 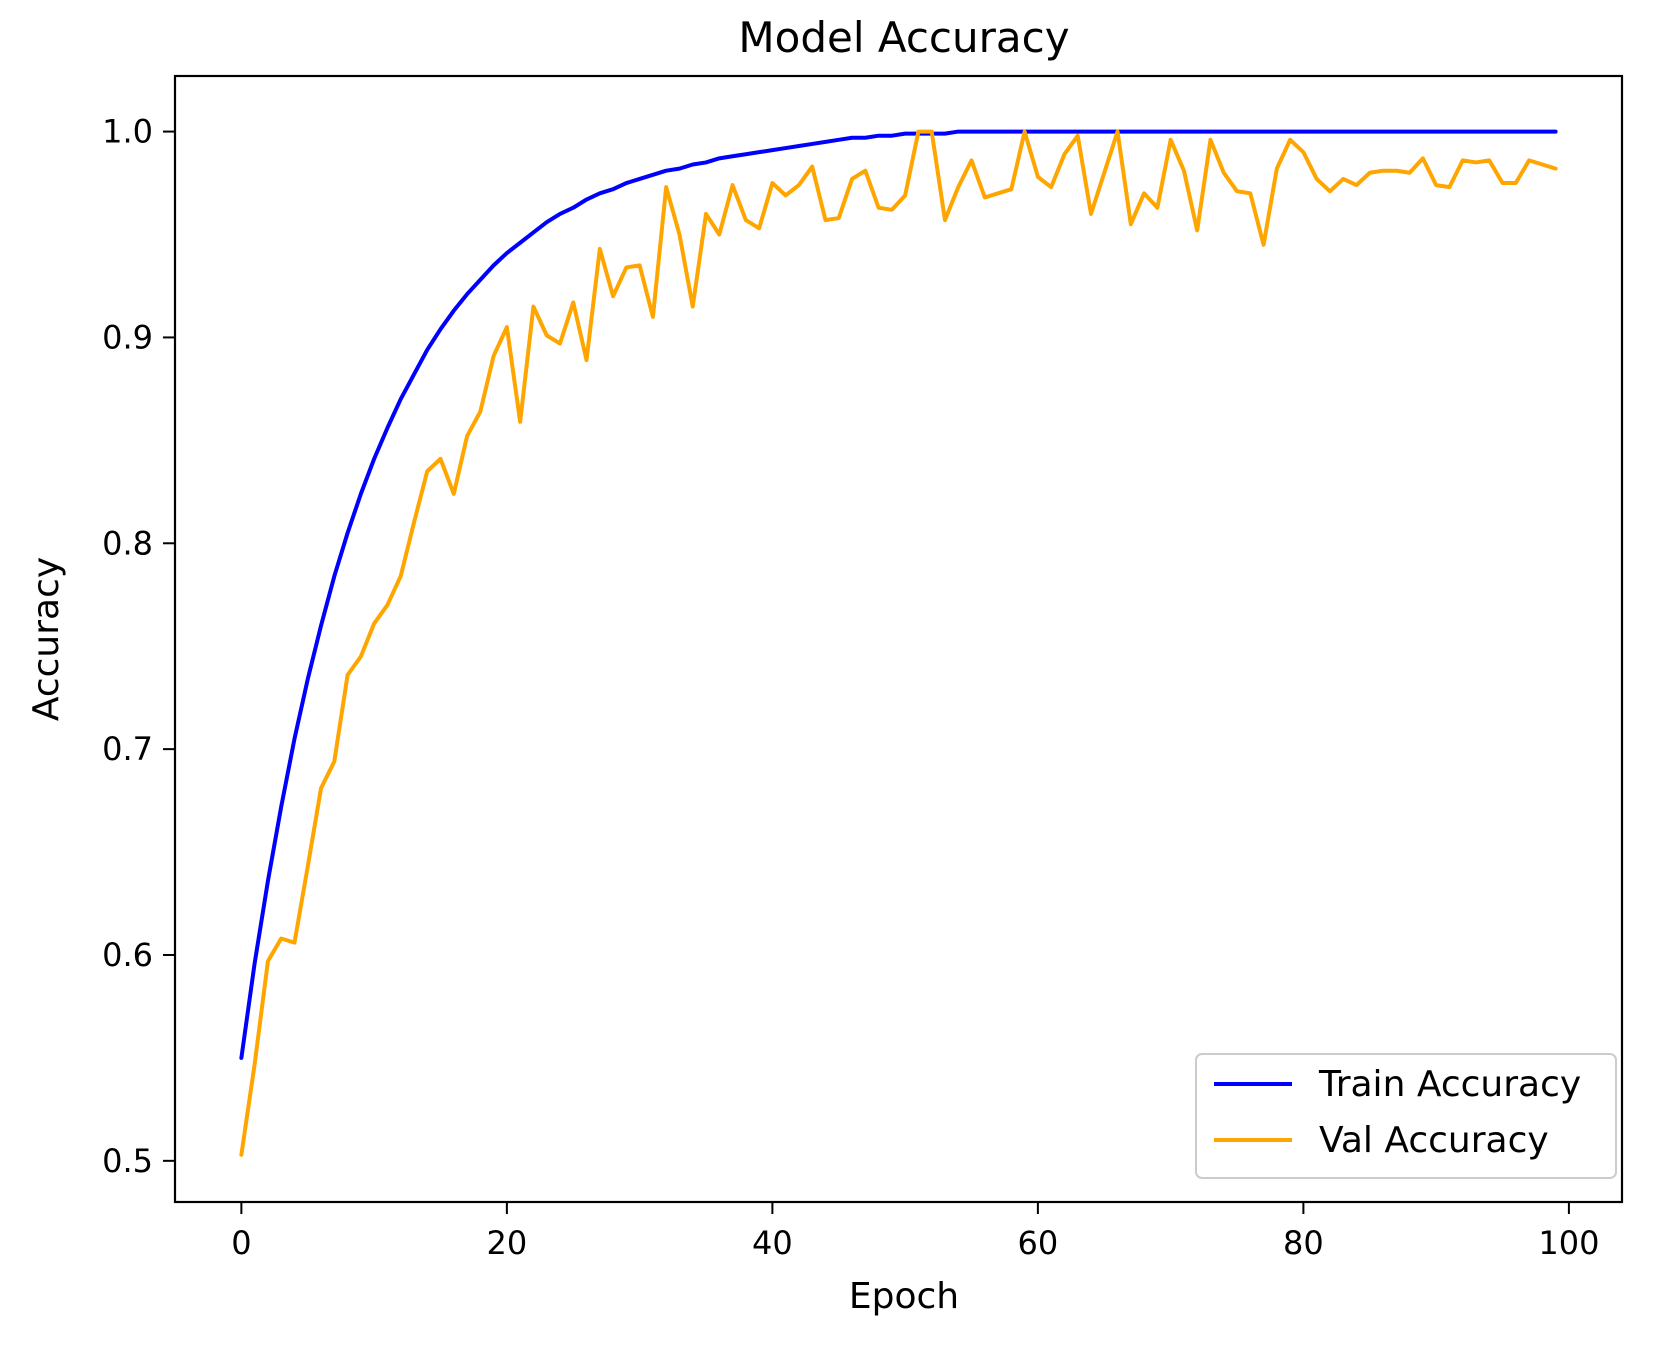 I want to click on legend-label-val: Val Accuracy, so click(x=1434, y=1140).